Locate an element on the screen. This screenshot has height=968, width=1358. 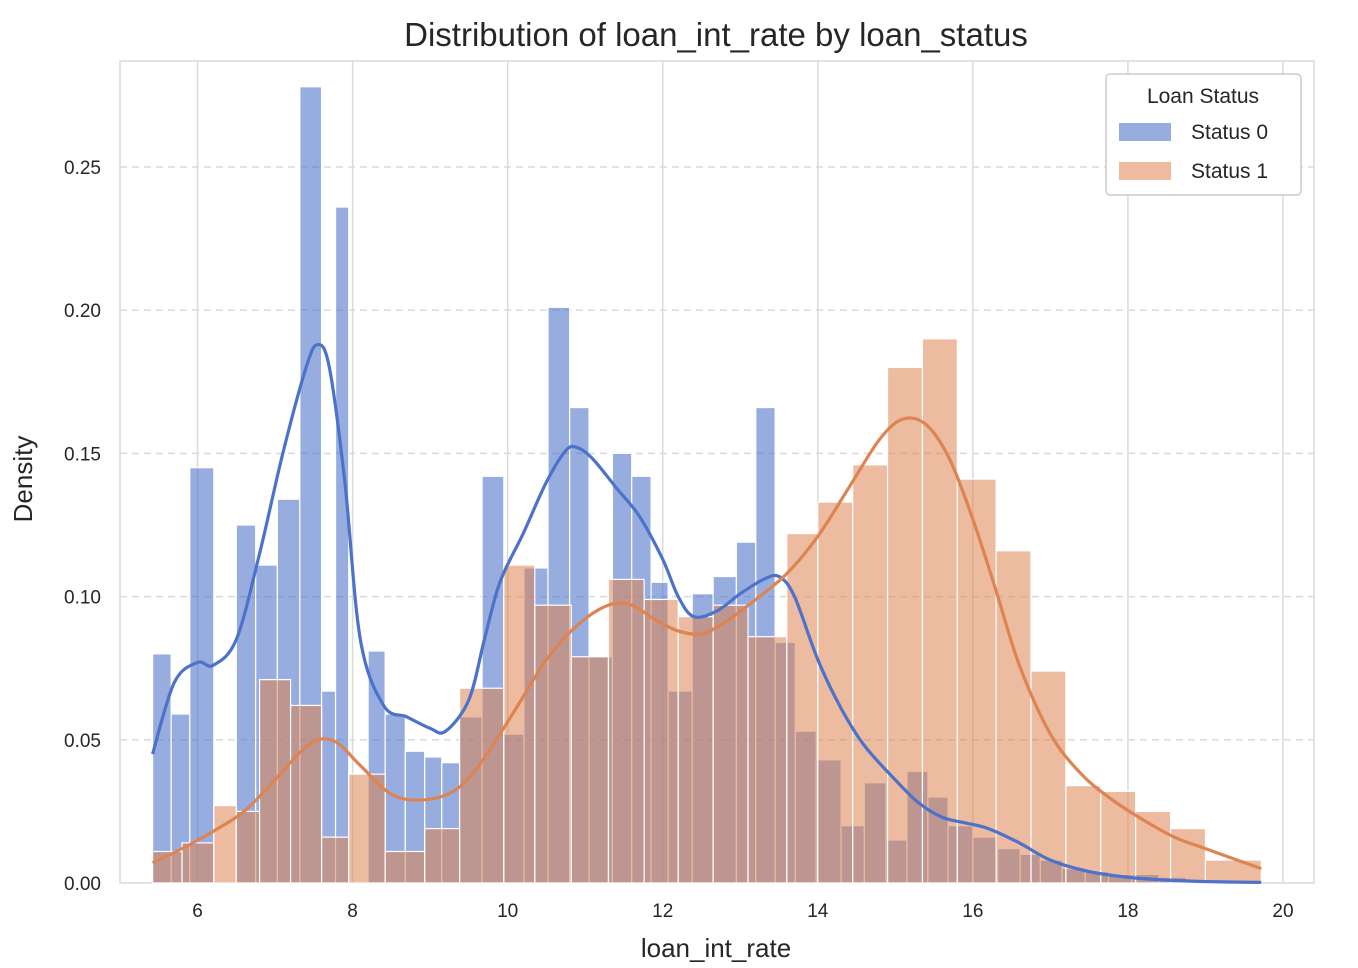
legend-label-status-1: Status 1 is located at coordinates (1229, 171).